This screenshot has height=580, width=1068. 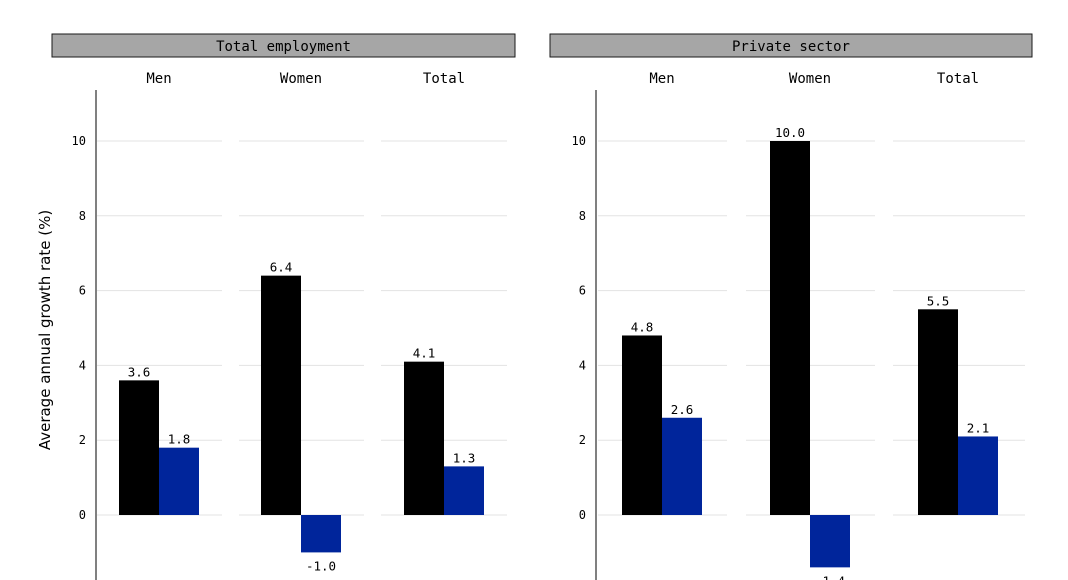 What do you see at coordinates (938, 300) in the screenshot?
I see `data-label: 5.5` at bounding box center [938, 300].